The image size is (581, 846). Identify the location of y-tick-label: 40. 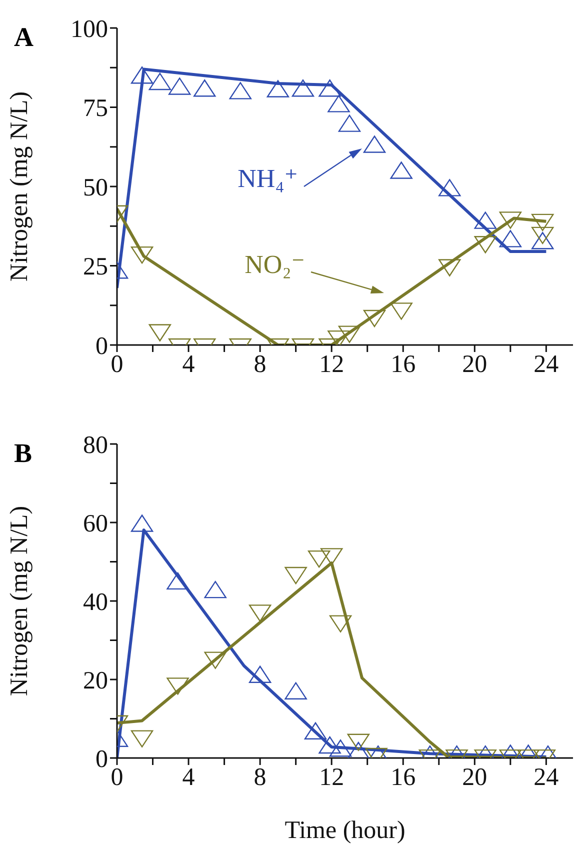
(95, 602).